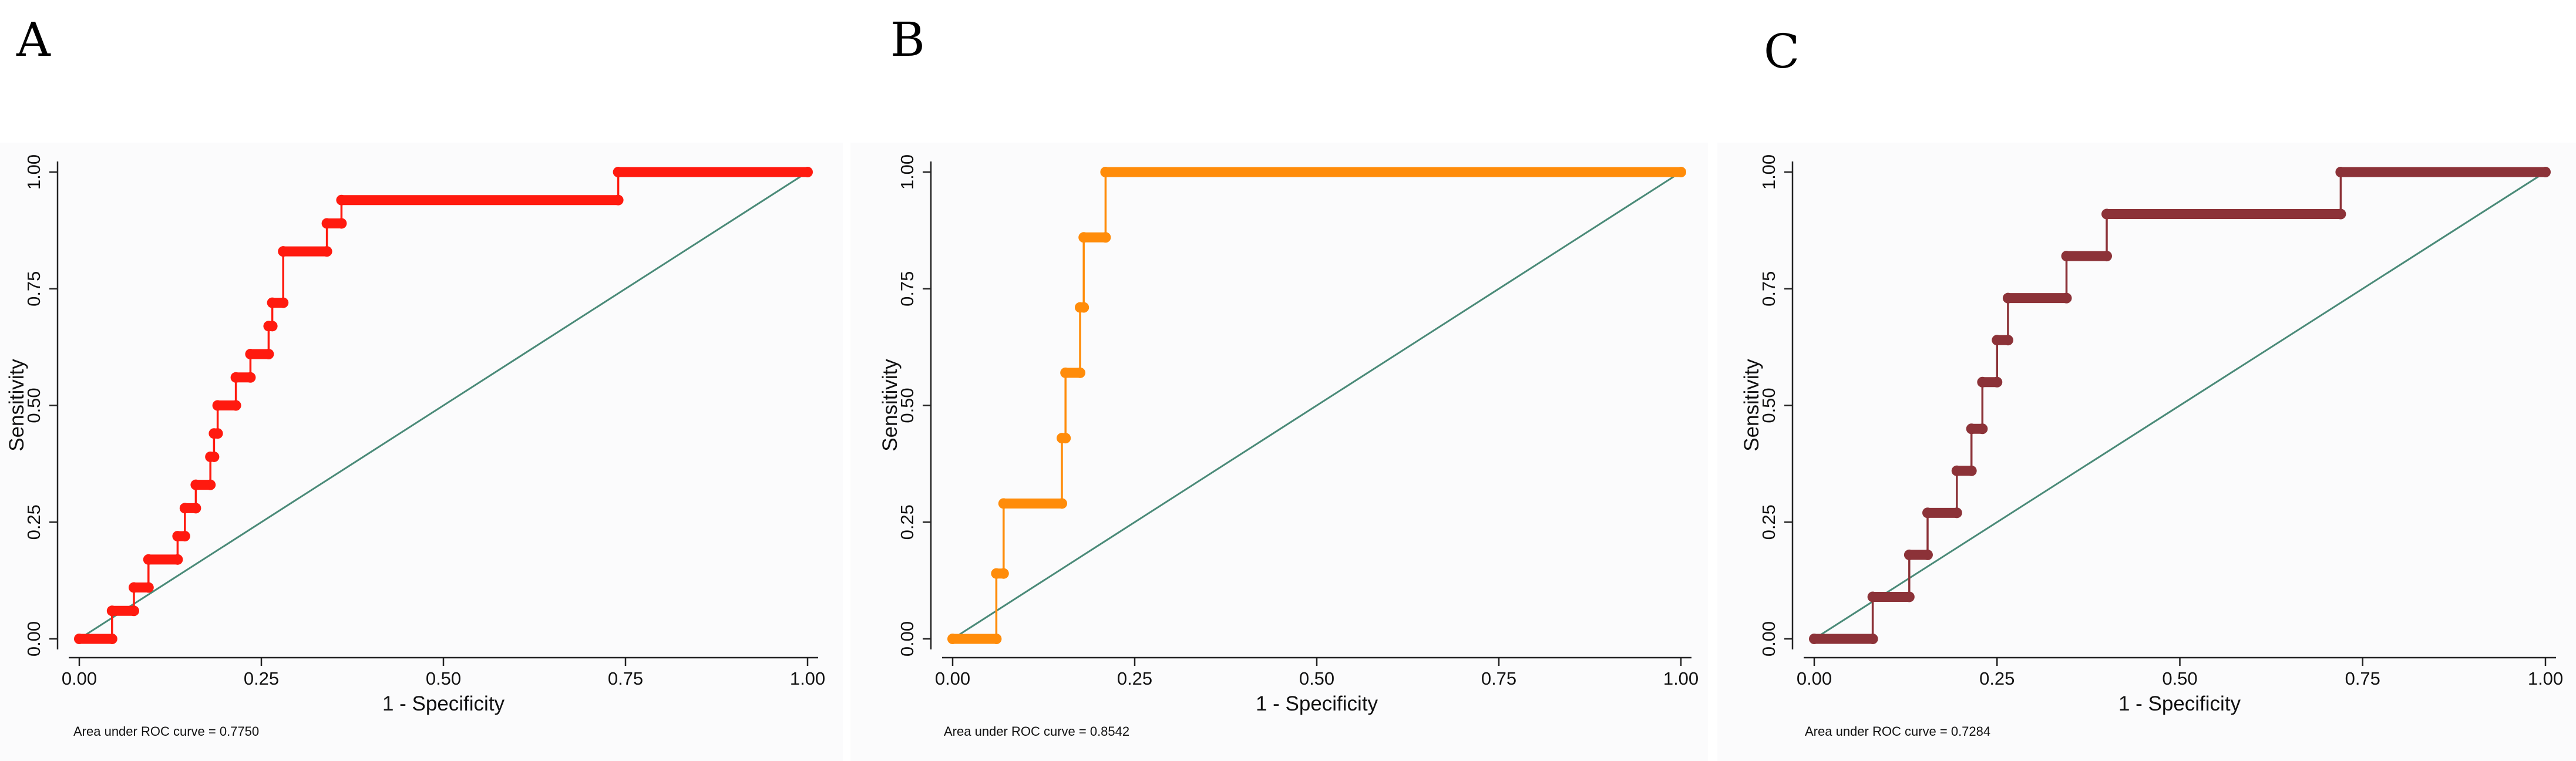  I want to click on x-tick-label: 1.00, so click(2545, 678).